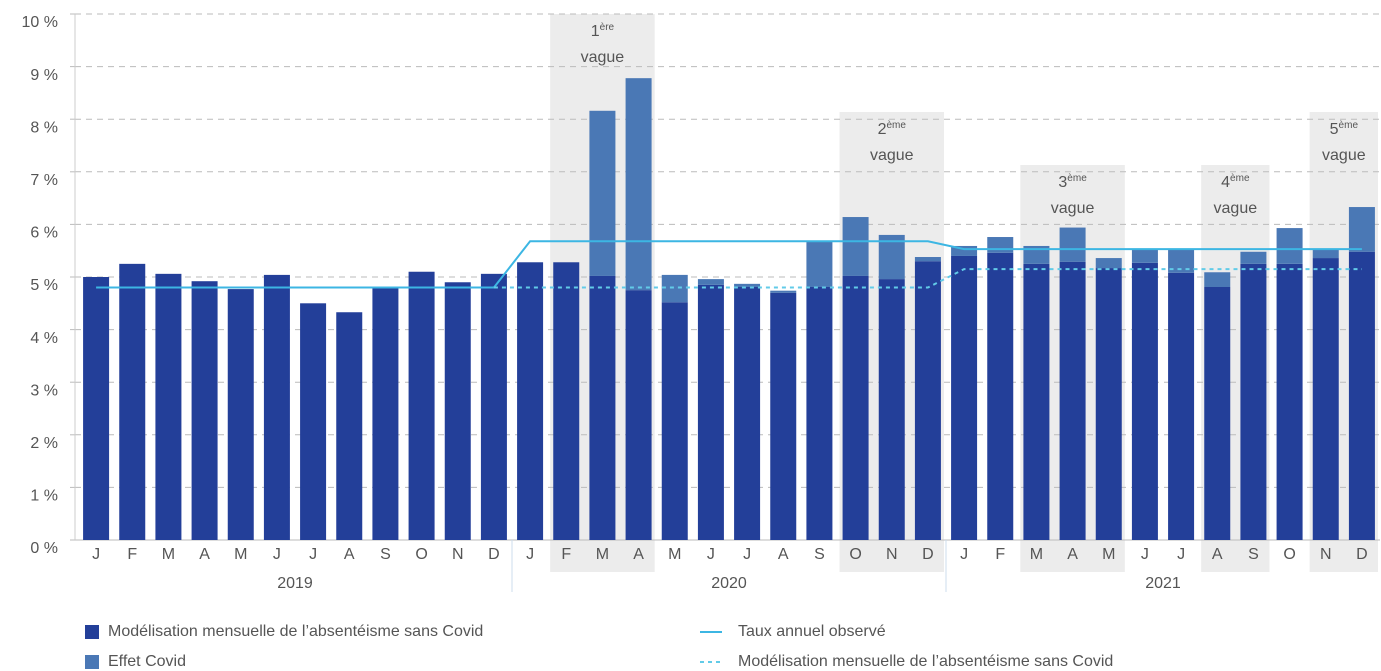 The image size is (1381, 671). I want to click on wave-label: 1ère, so click(603, 31).